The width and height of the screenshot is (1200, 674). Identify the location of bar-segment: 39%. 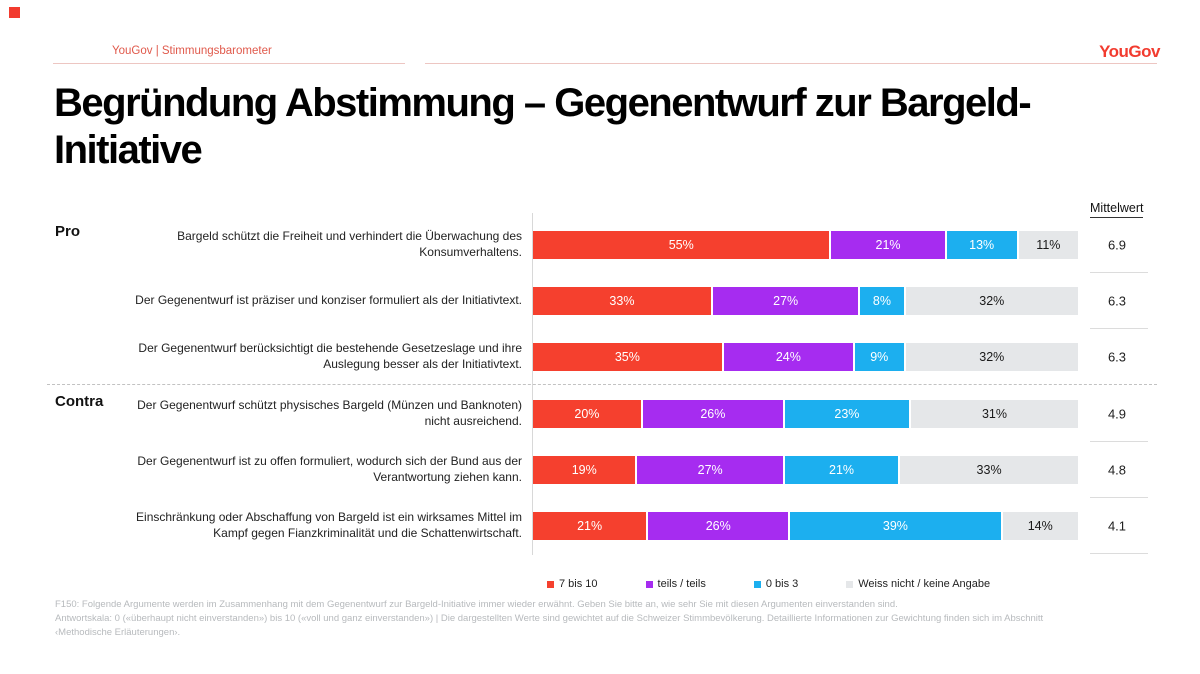
(895, 526).